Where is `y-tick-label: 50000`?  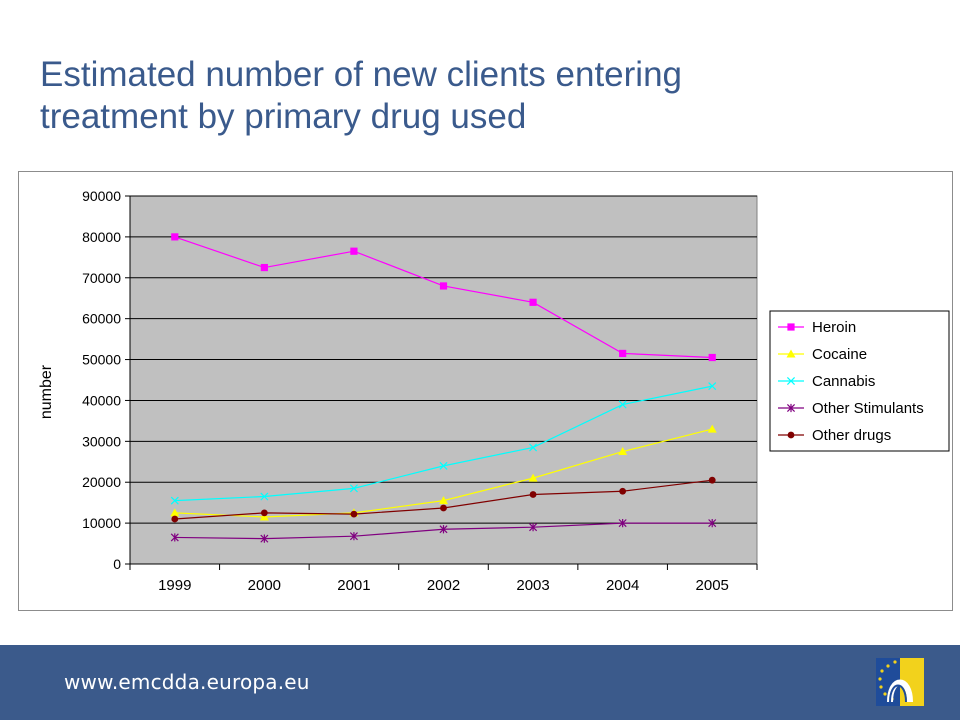
y-tick-label: 50000 is located at coordinates (101, 360).